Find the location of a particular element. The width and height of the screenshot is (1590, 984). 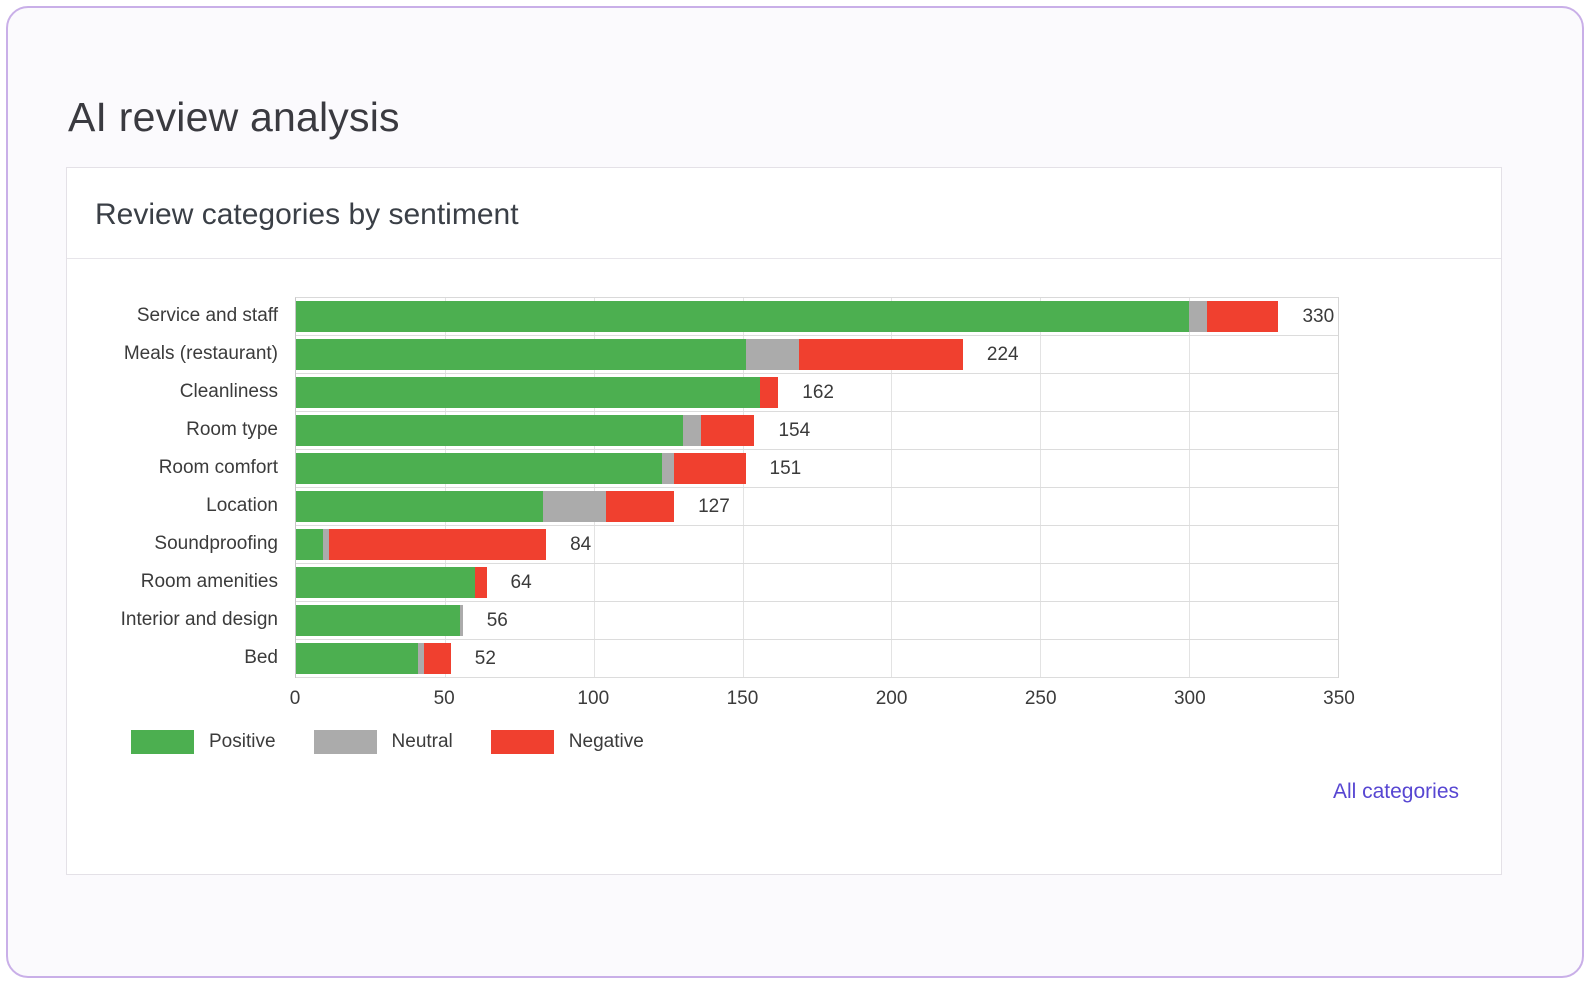

chart-row: 224 is located at coordinates (817, 355).